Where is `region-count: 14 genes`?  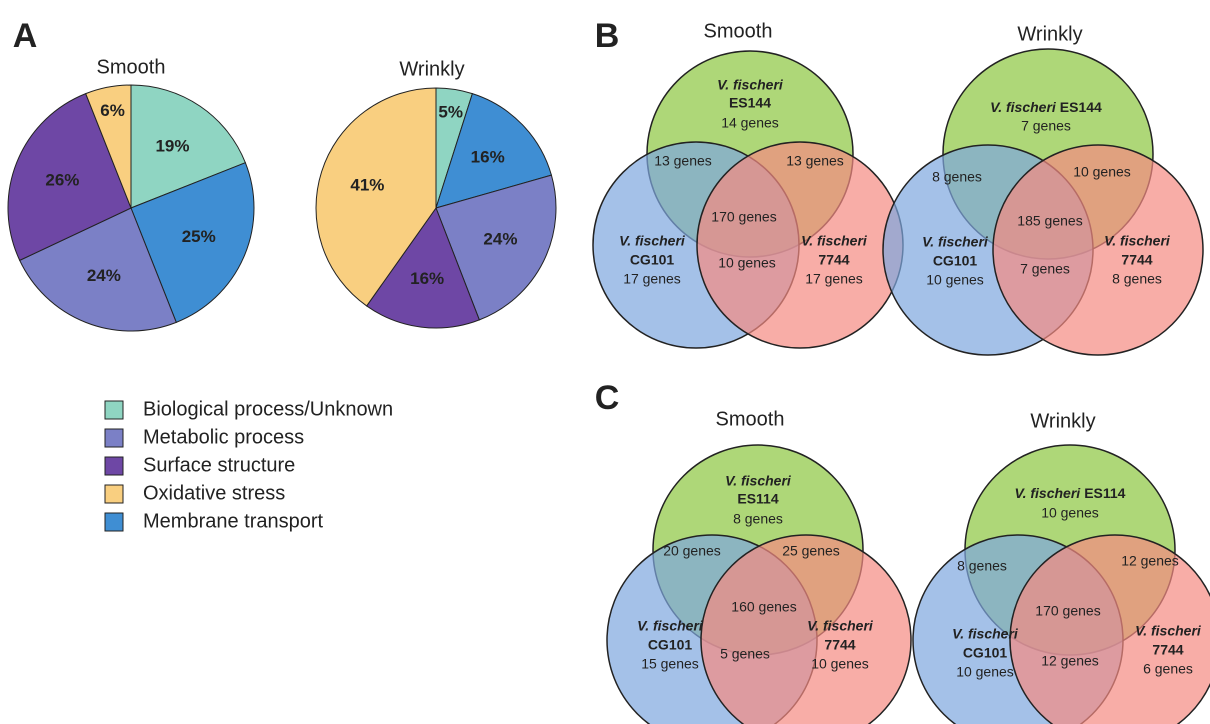 region-count: 14 genes is located at coordinates (750, 123).